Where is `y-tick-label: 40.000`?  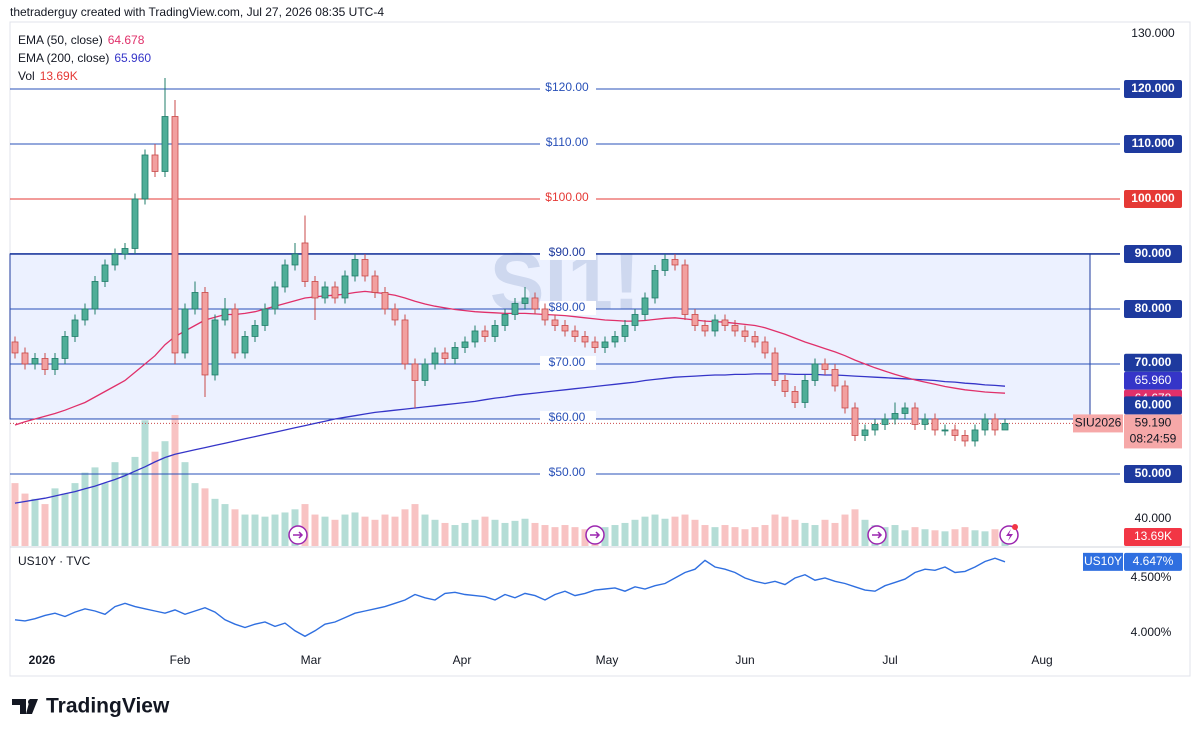
y-tick-label: 40.000 is located at coordinates (1153, 518).